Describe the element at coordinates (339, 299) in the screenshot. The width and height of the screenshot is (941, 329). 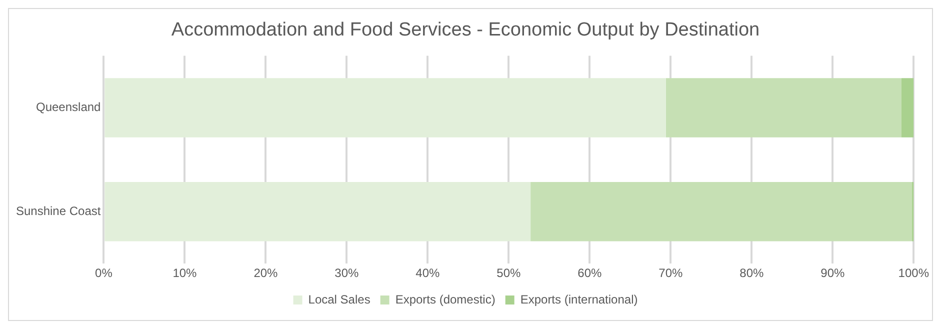
I see `legend-label: Local Sales` at that location.